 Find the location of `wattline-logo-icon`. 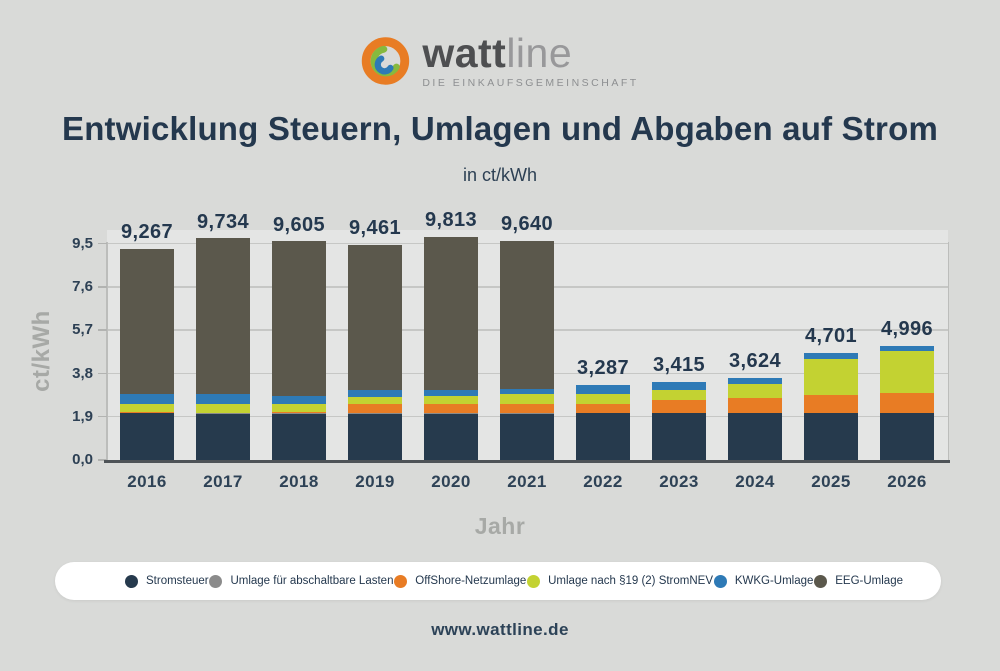

wattline-logo-icon is located at coordinates (386, 61).